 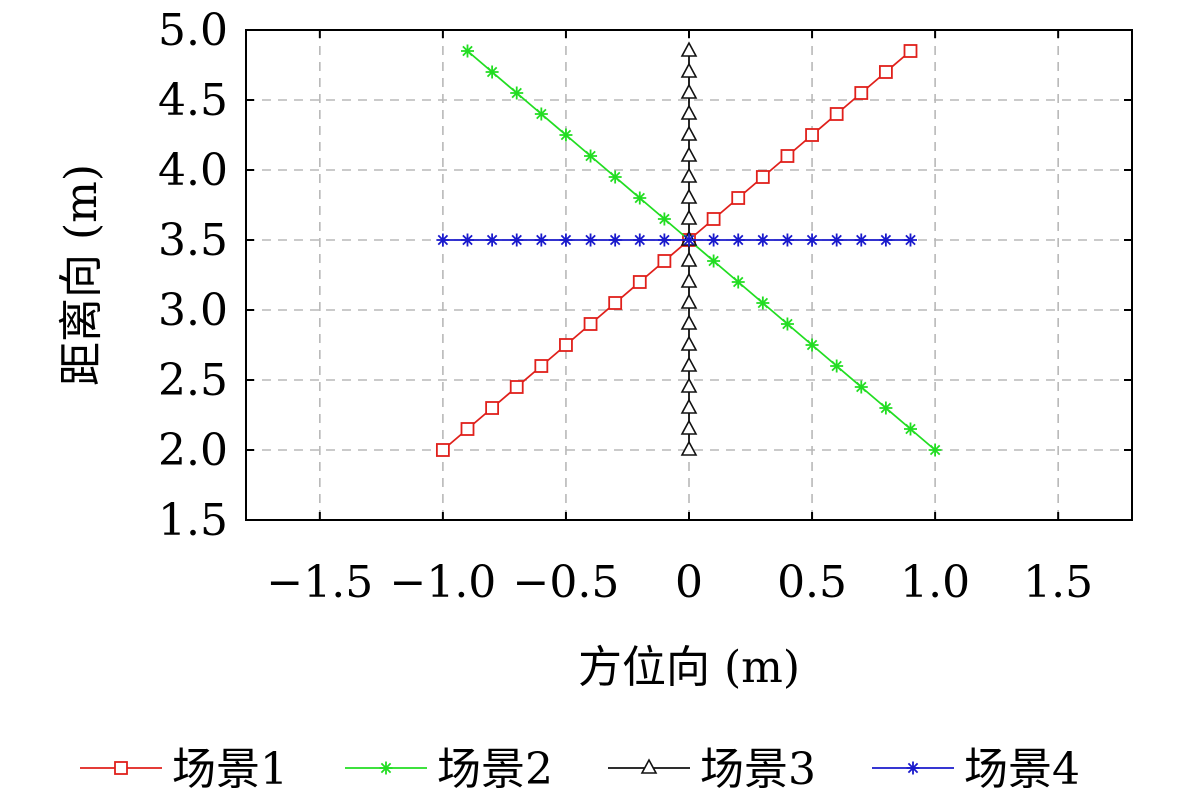 I want to click on x-tick-label: 0, so click(x=689, y=582).